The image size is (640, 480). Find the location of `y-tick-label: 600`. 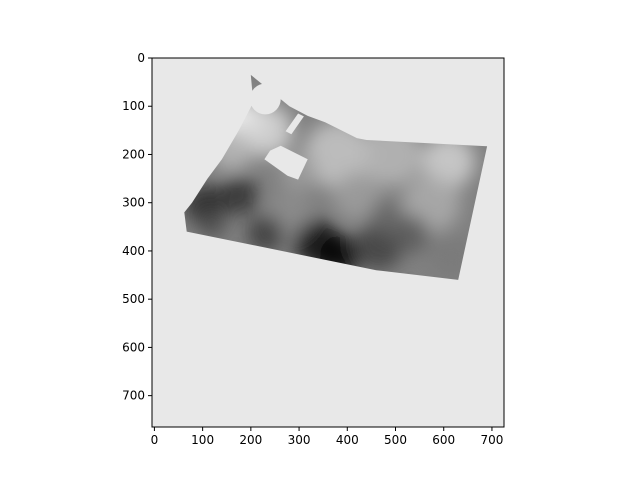

y-tick-label: 600 is located at coordinates (133, 347).